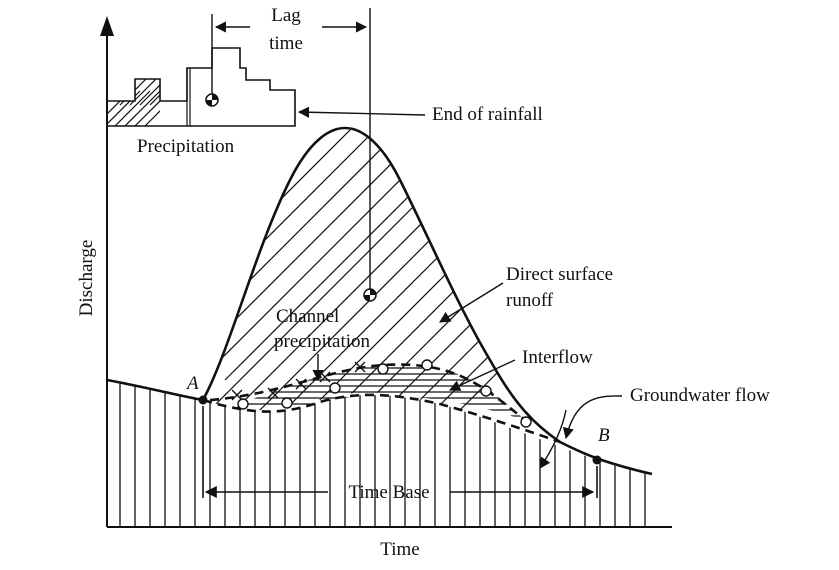 This screenshot has height=570, width=839. I want to click on channel-precipitation-label-line2: precipitation, so click(322, 341).